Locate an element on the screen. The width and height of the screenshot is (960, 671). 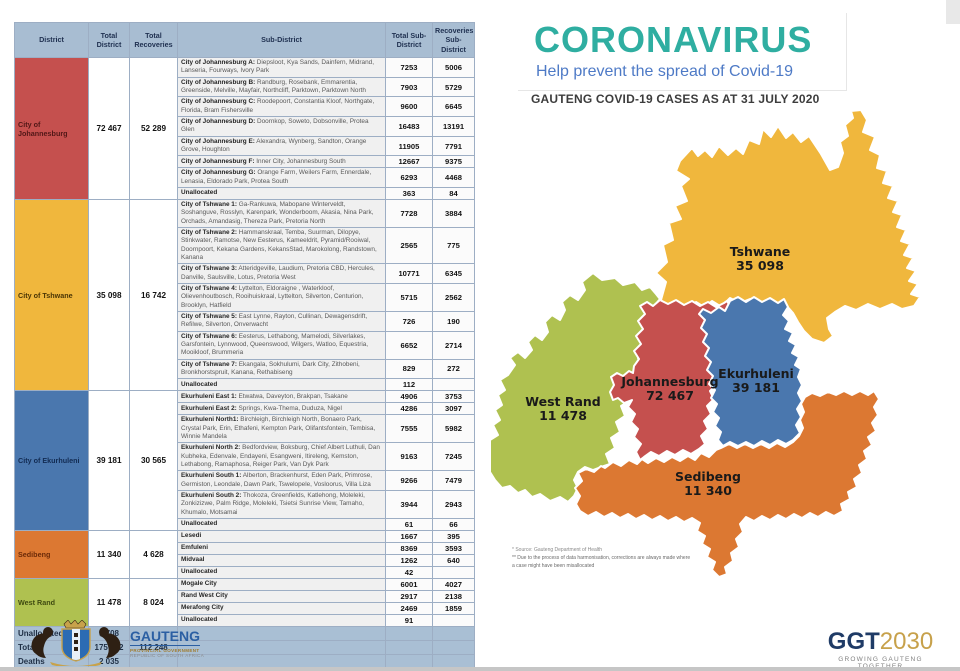
sub-district-total-cell: 2565 is located at coordinates (409, 245).